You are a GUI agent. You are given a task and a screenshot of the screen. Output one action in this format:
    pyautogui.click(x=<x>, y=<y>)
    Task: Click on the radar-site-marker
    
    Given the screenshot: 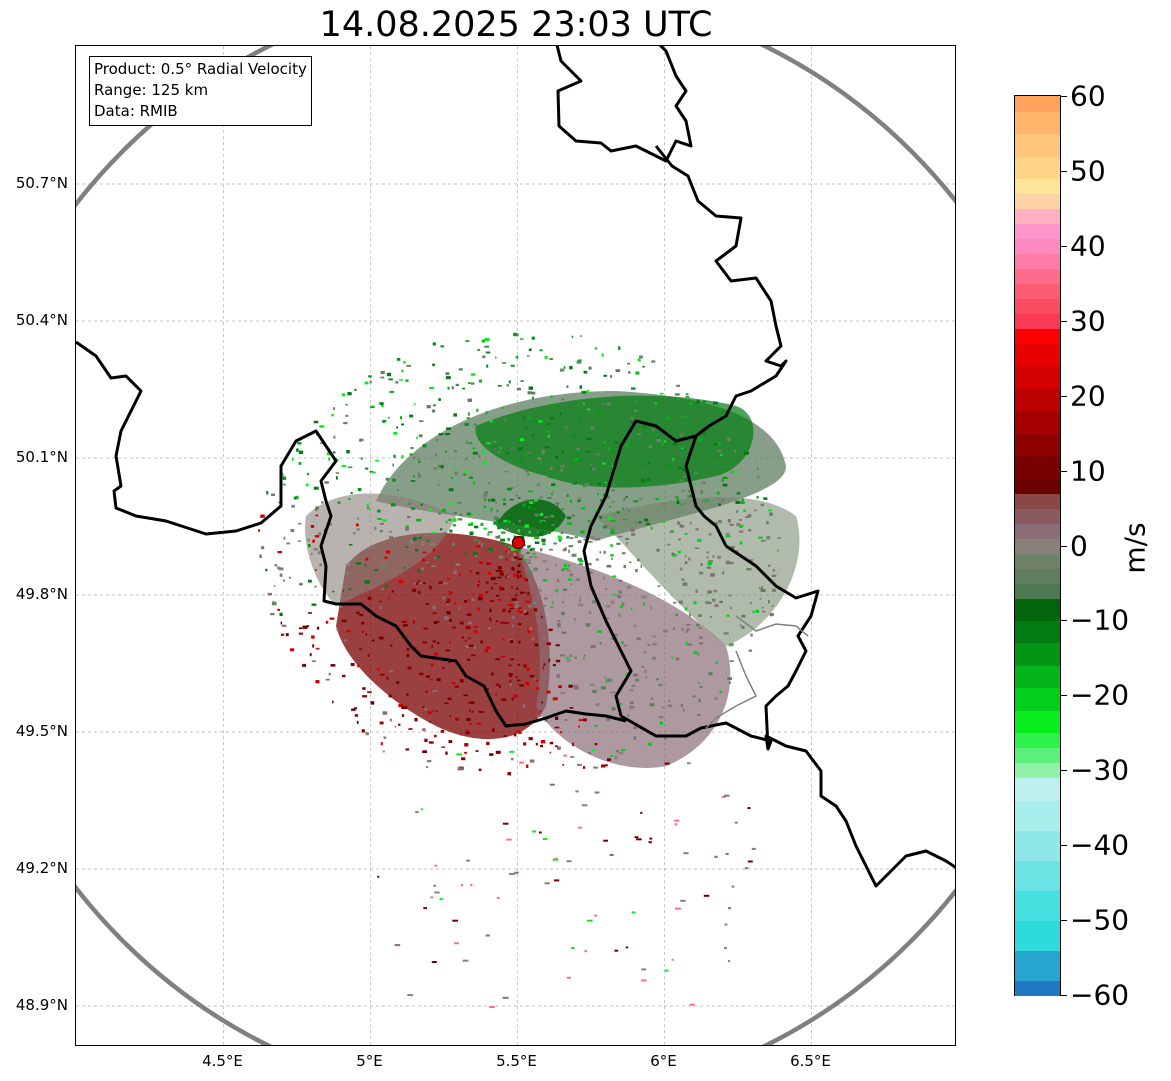 What is the action you would take?
    pyautogui.click(x=518, y=542)
    